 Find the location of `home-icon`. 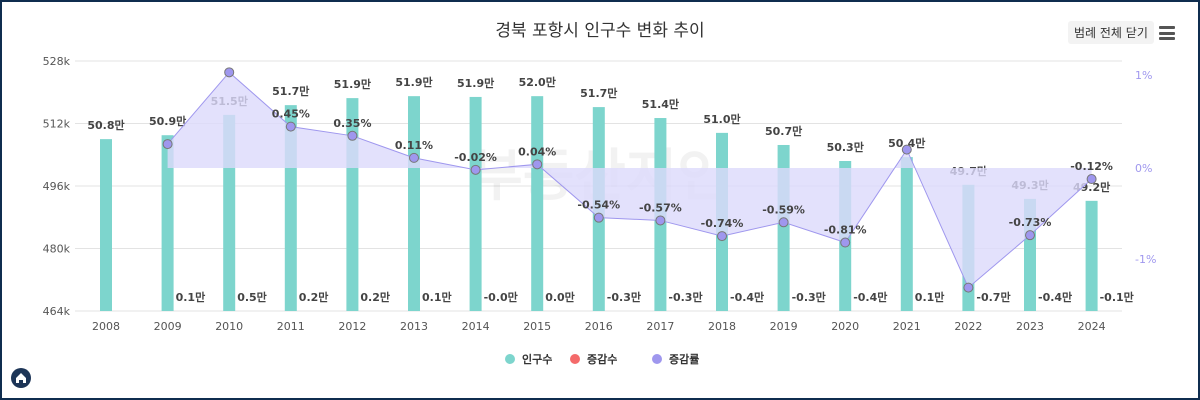

home-icon is located at coordinates (21, 378).